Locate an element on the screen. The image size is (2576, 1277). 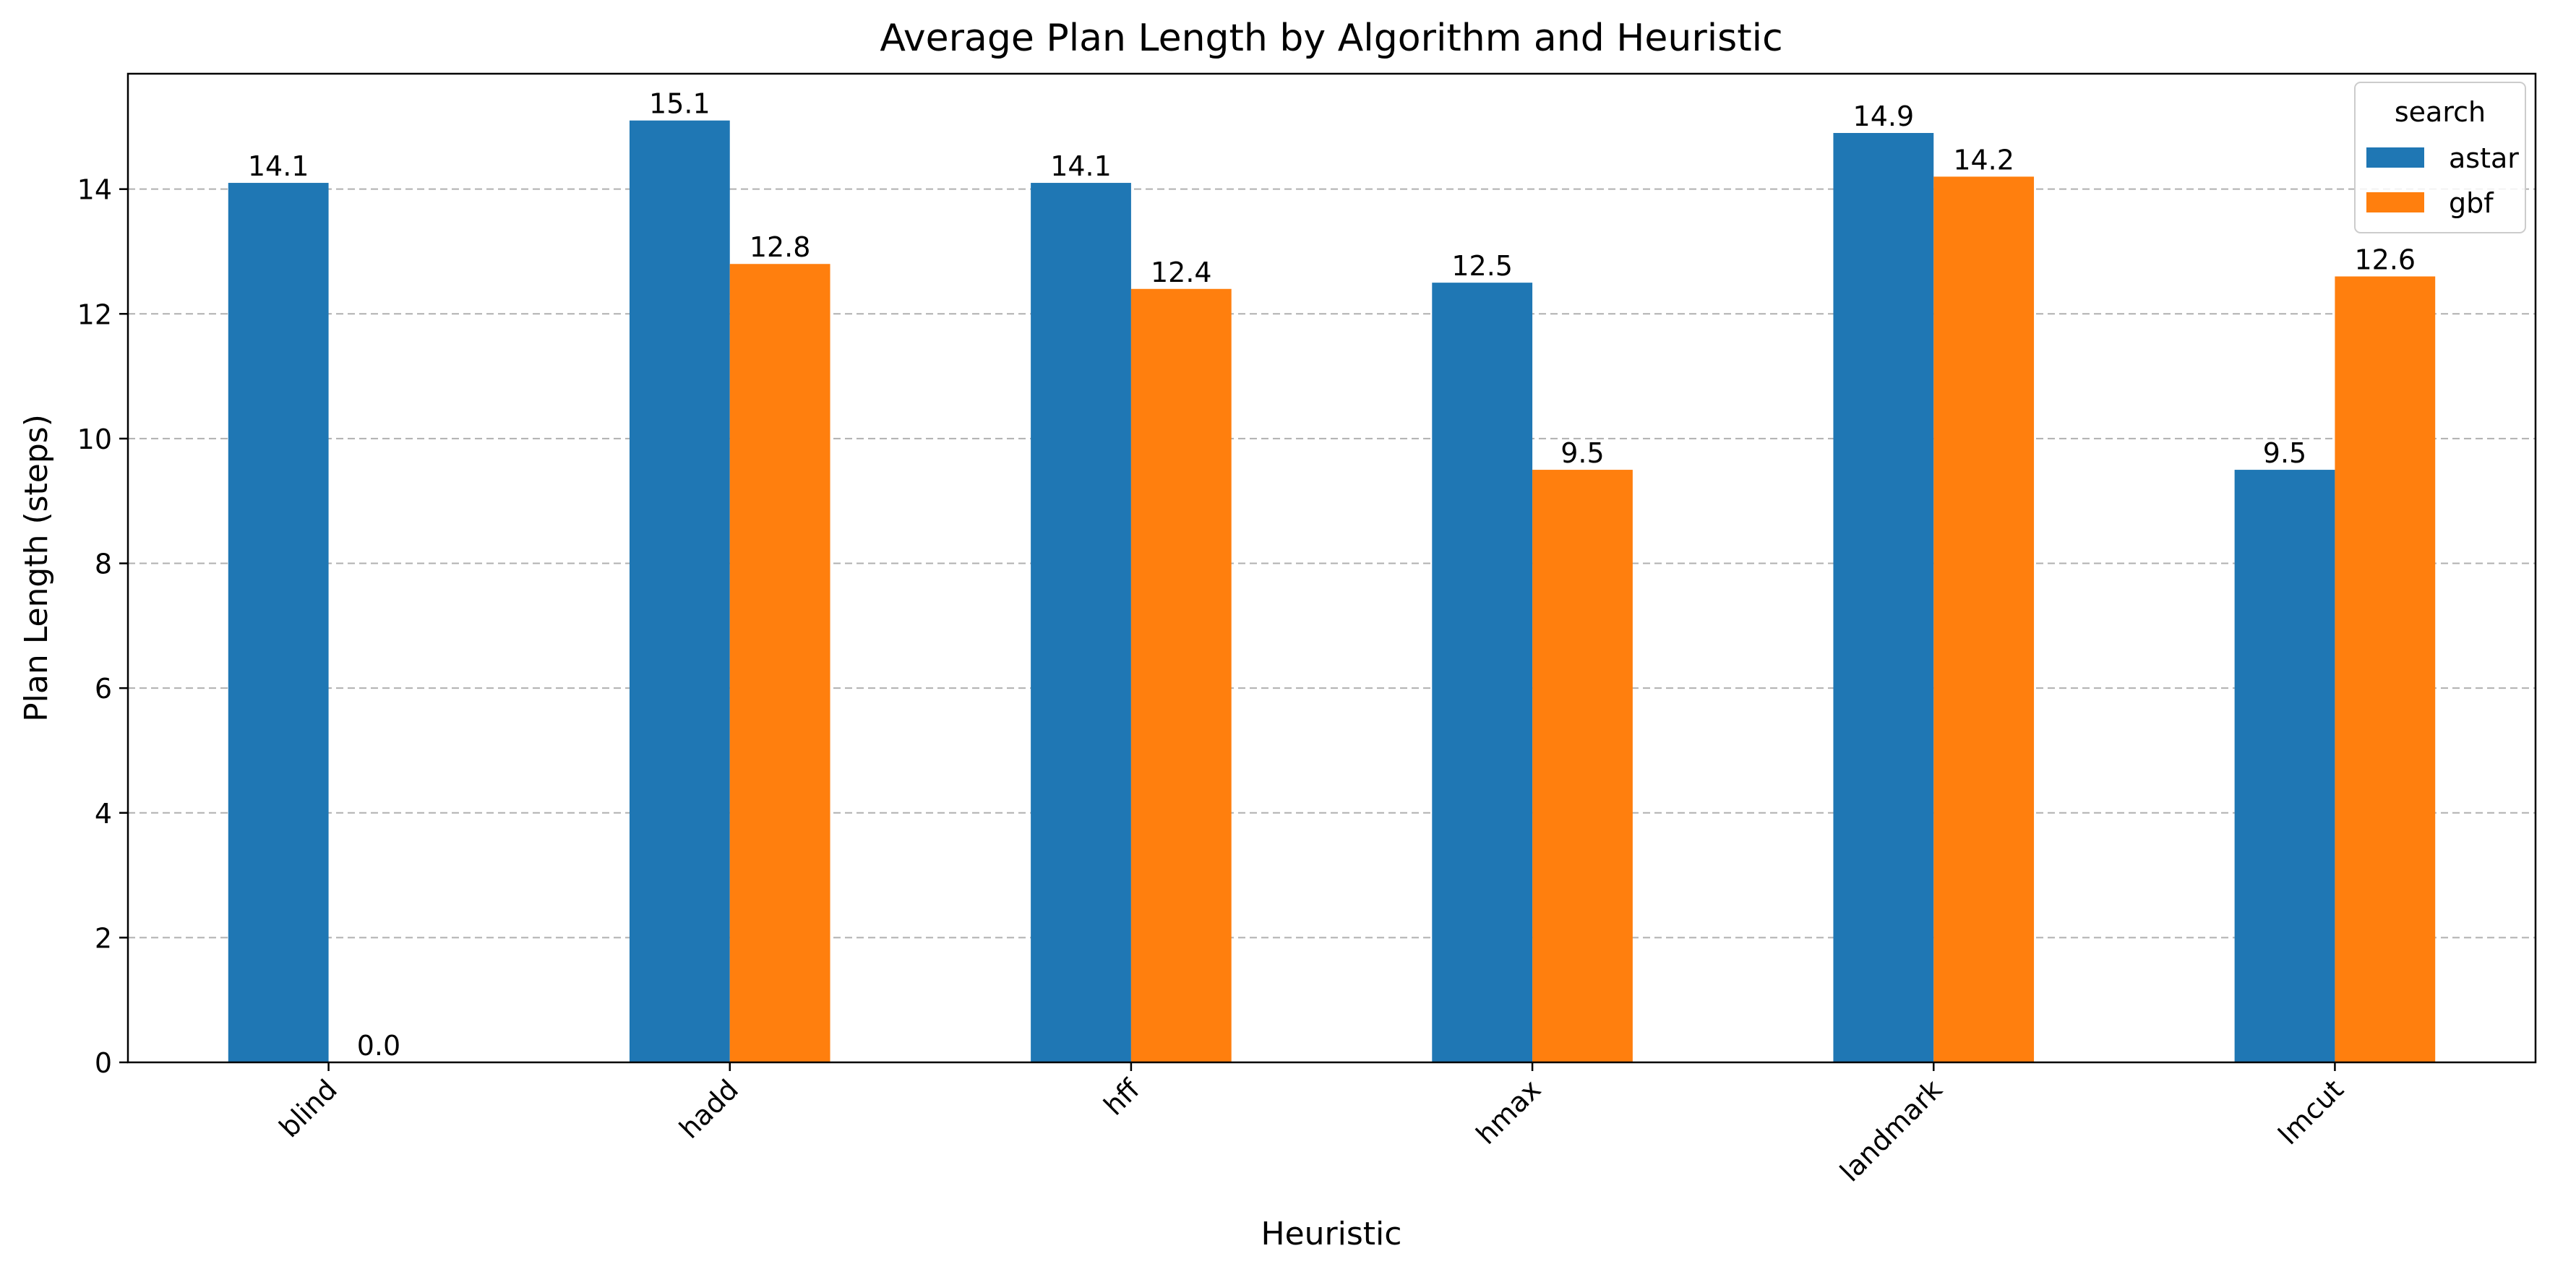
y-tick-label: 0 is located at coordinates (104, 1063).